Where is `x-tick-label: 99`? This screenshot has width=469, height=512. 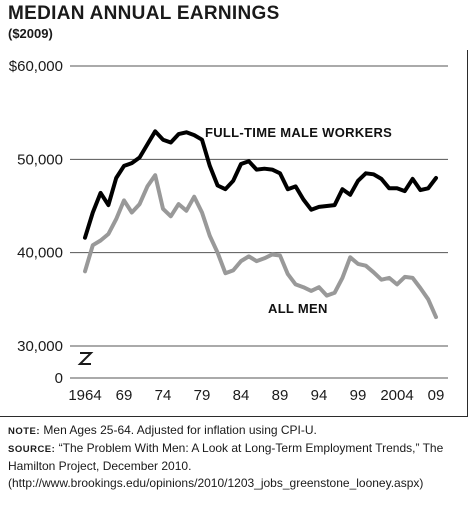 x-tick-label: 99 is located at coordinates (358, 395).